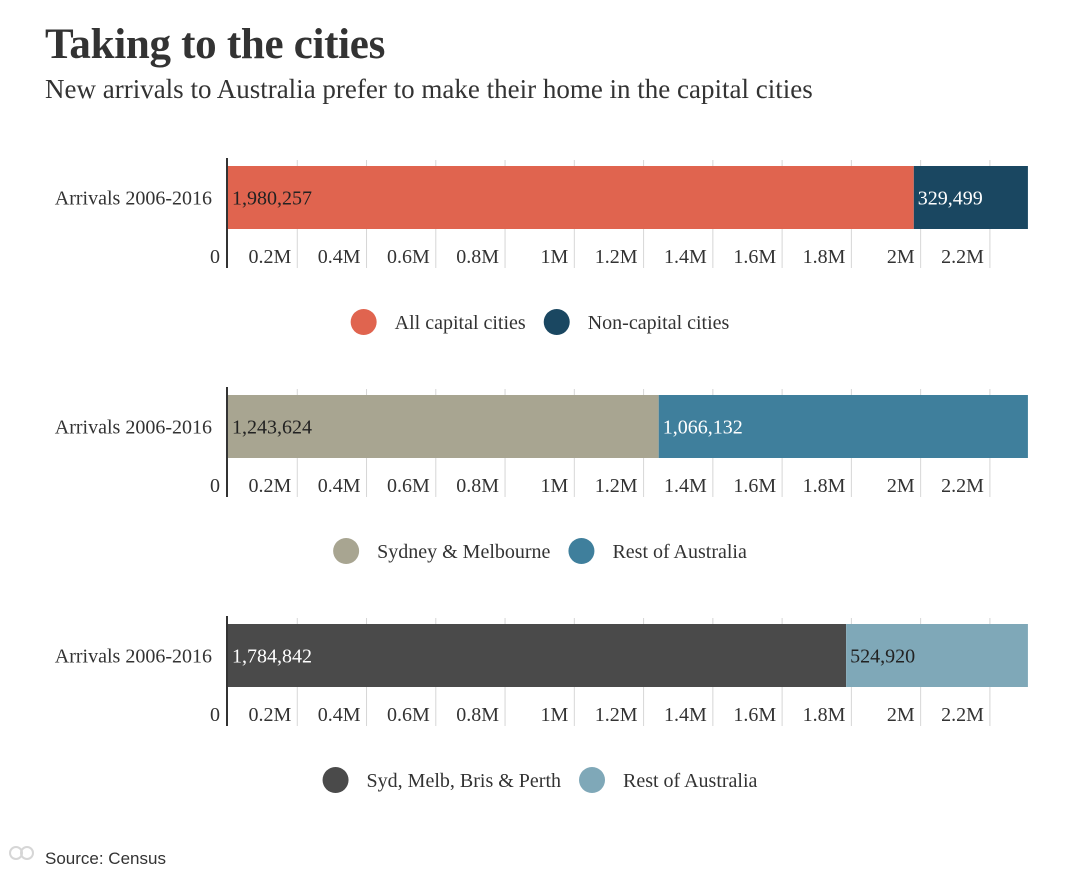 The image size is (1080, 877). I want to click on data-label: 1,784,842, so click(272, 657).